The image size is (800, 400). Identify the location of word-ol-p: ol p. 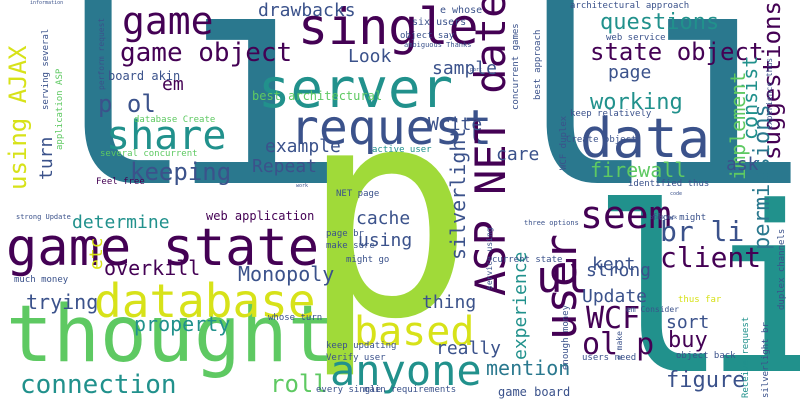
(618, 344).